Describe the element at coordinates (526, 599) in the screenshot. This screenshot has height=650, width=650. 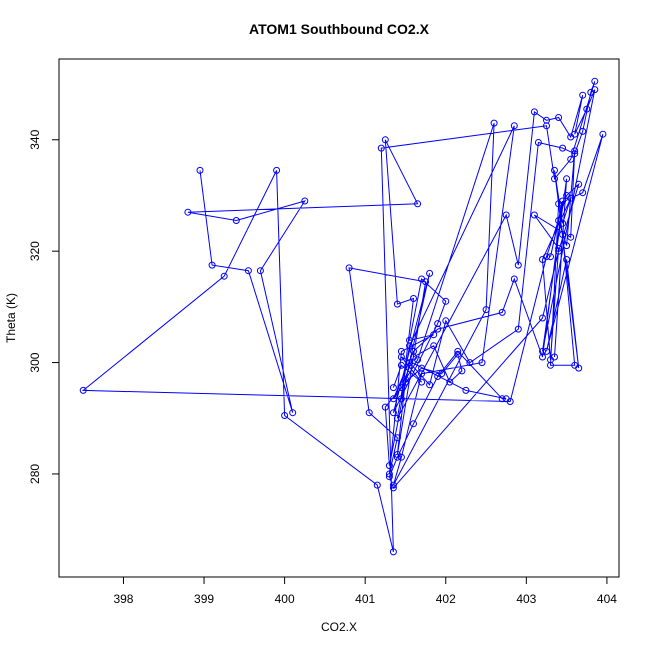
I see `x-tick-label: 403` at that location.